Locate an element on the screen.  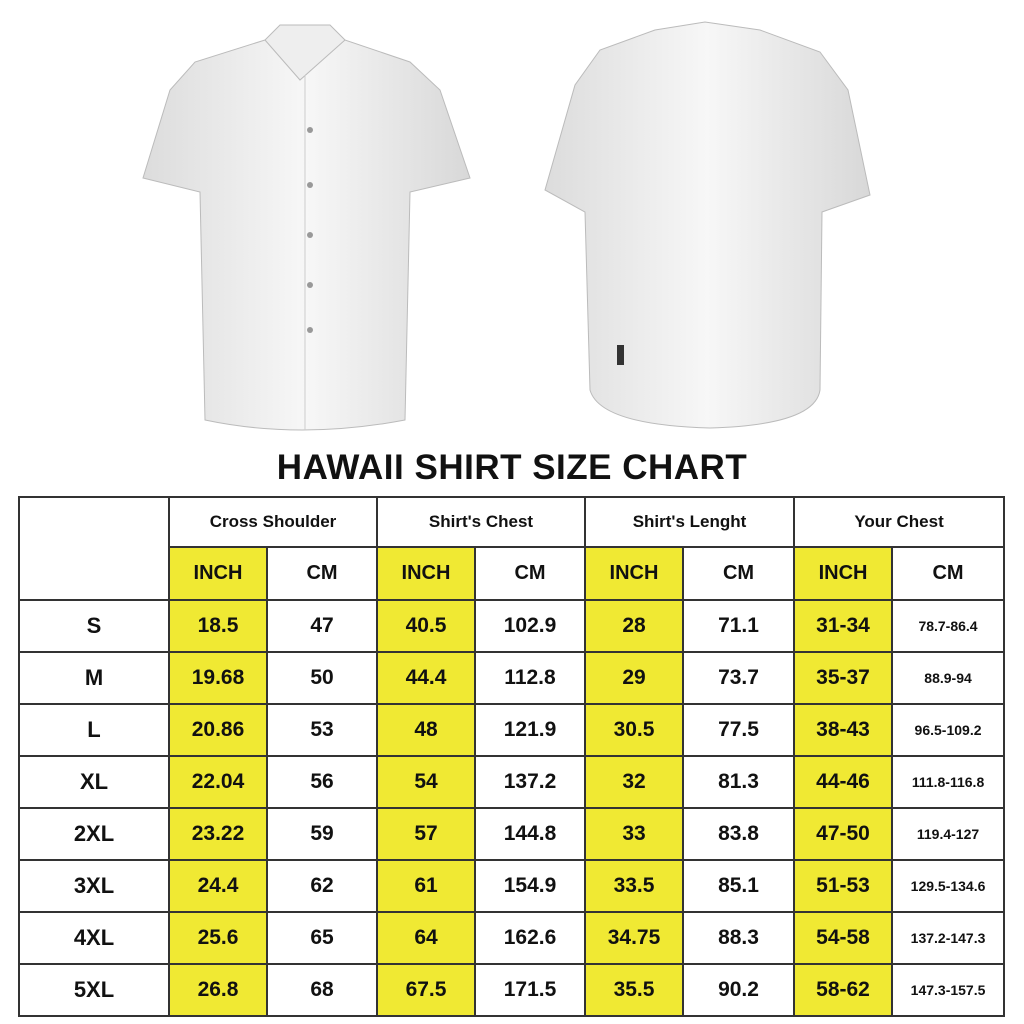
table-cell: 85.1 is located at coordinates (738, 886).